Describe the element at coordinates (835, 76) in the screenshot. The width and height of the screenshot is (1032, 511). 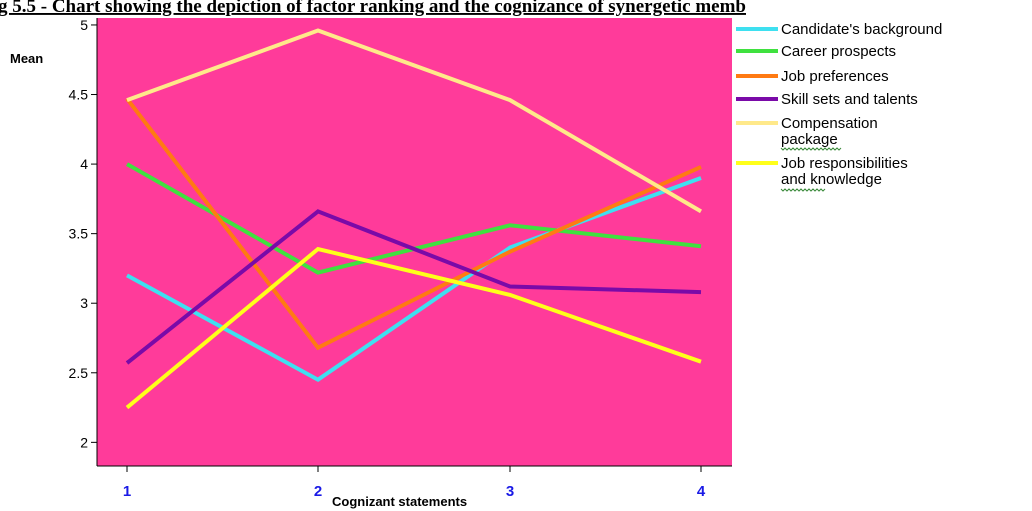
I see `legend-label: Job preferences` at that location.